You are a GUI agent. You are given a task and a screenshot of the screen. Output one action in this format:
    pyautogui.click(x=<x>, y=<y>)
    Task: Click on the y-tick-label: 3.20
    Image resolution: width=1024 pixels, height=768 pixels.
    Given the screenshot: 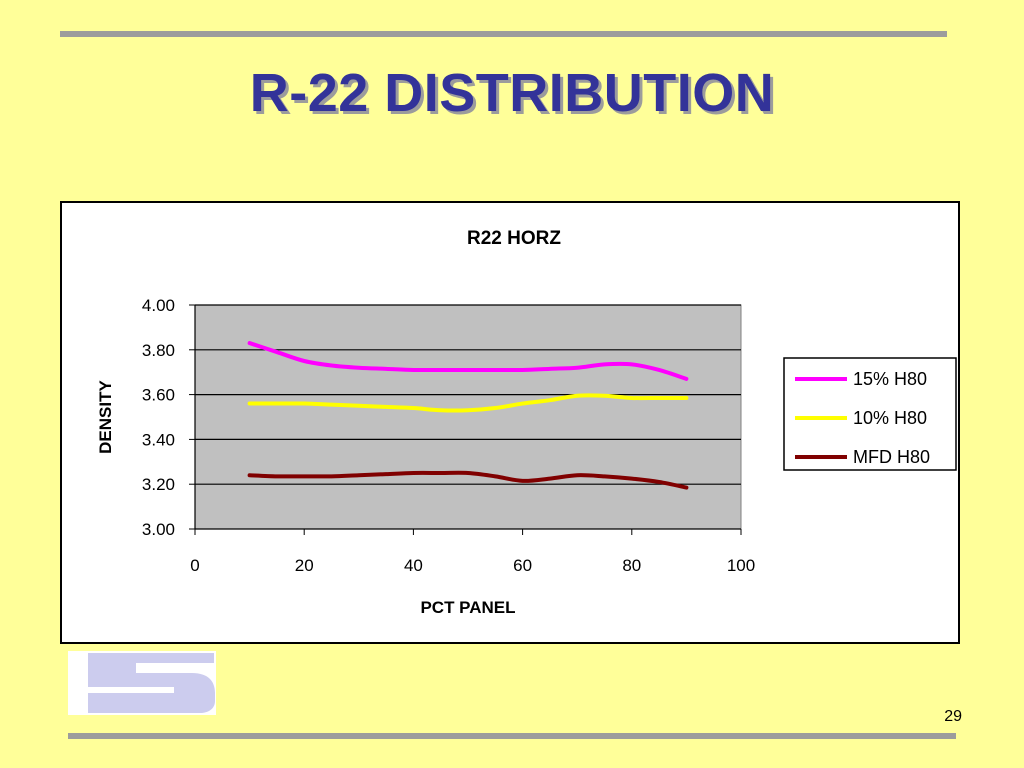 What is the action you would take?
    pyautogui.click(x=158, y=484)
    